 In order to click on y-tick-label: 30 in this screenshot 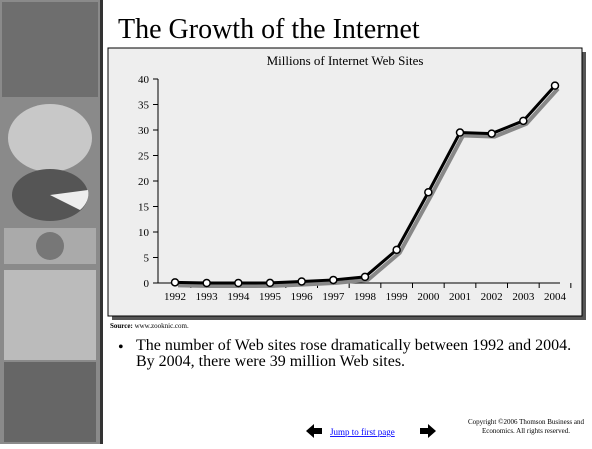, I will do `click(144, 131)`.